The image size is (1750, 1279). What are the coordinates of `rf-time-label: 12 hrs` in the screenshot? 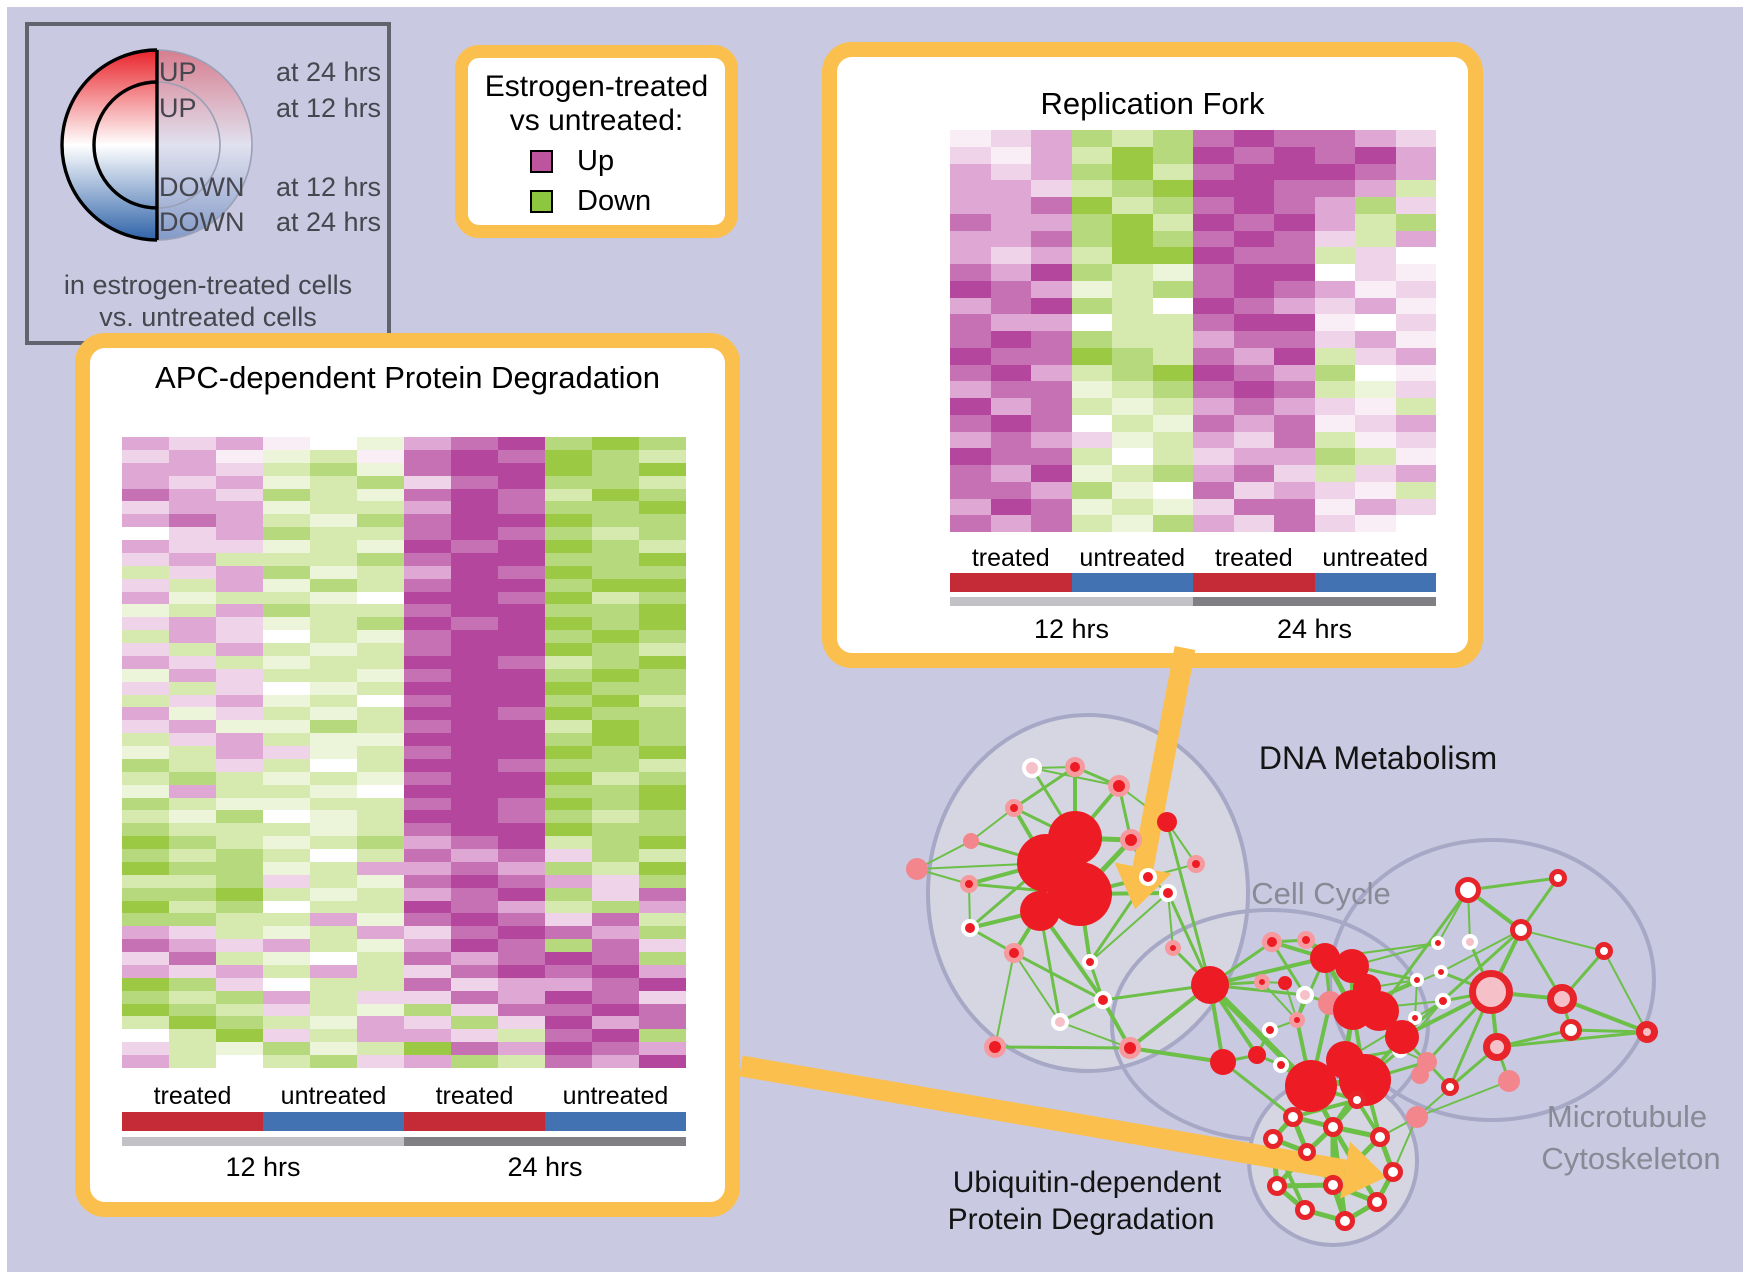 It's located at (1071, 629).